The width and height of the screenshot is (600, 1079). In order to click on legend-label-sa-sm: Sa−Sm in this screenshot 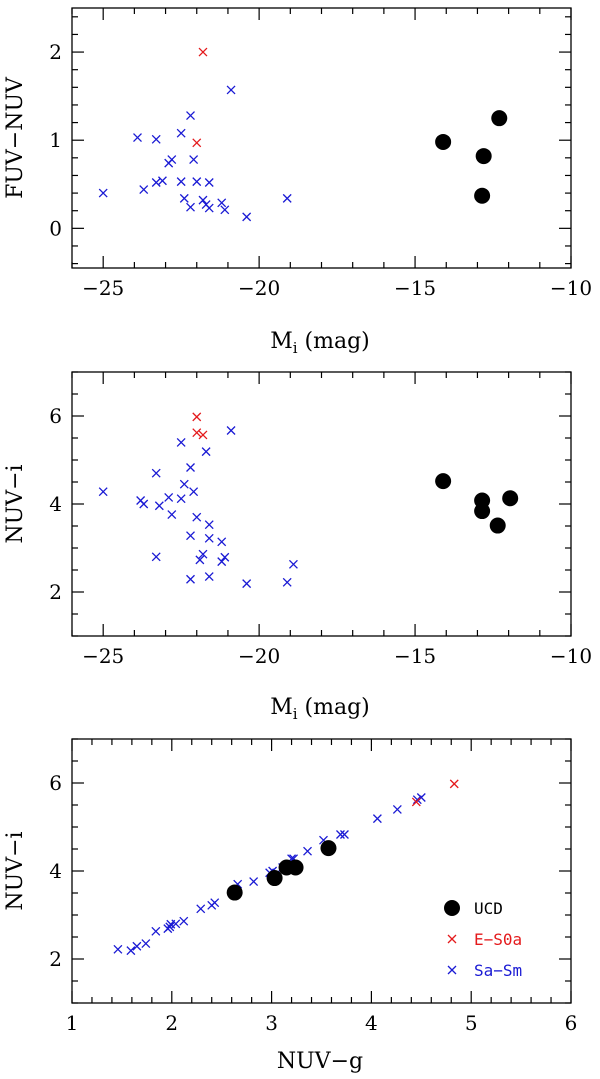, I will do `click(498, 970)`.